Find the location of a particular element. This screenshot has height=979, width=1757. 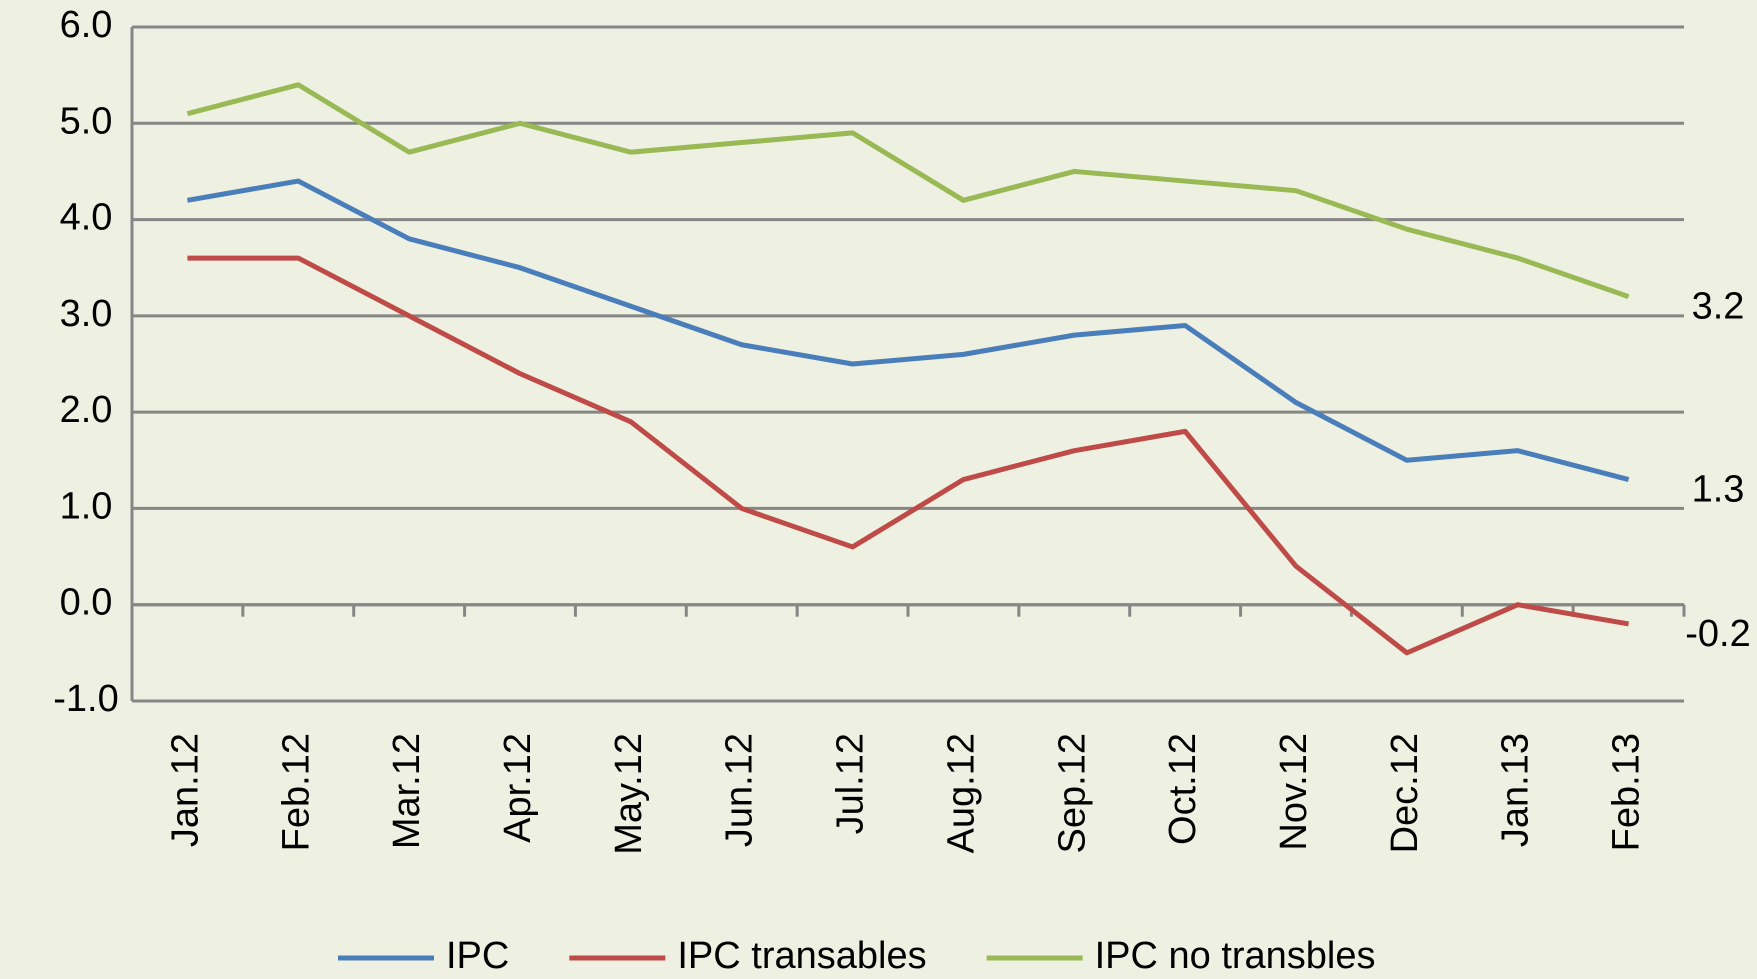

y-tick-label: 1.0 is located at coordinates (86, 506).